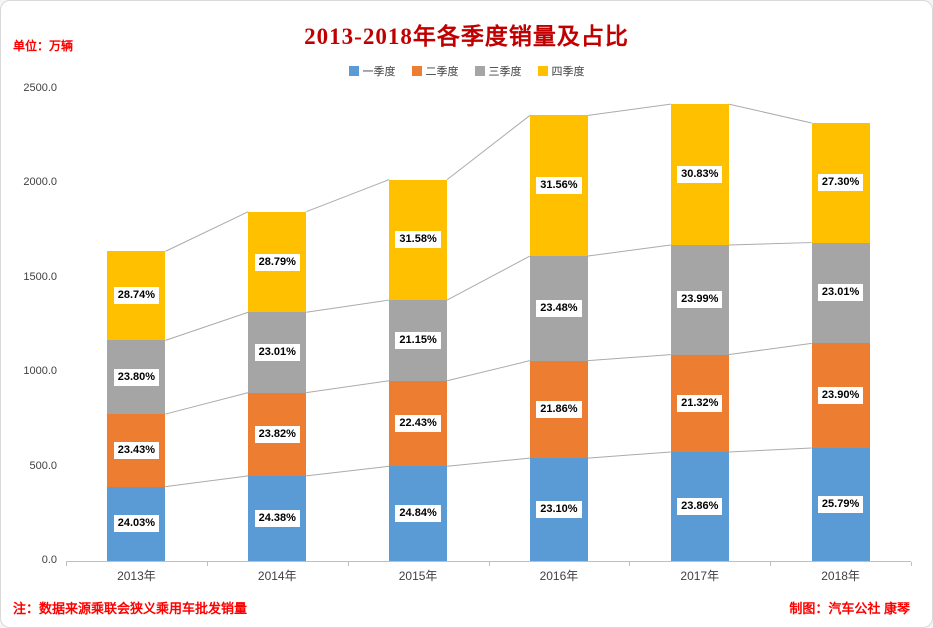  I want to click on segment-percent-label: 22.43%, so click(418, 424).